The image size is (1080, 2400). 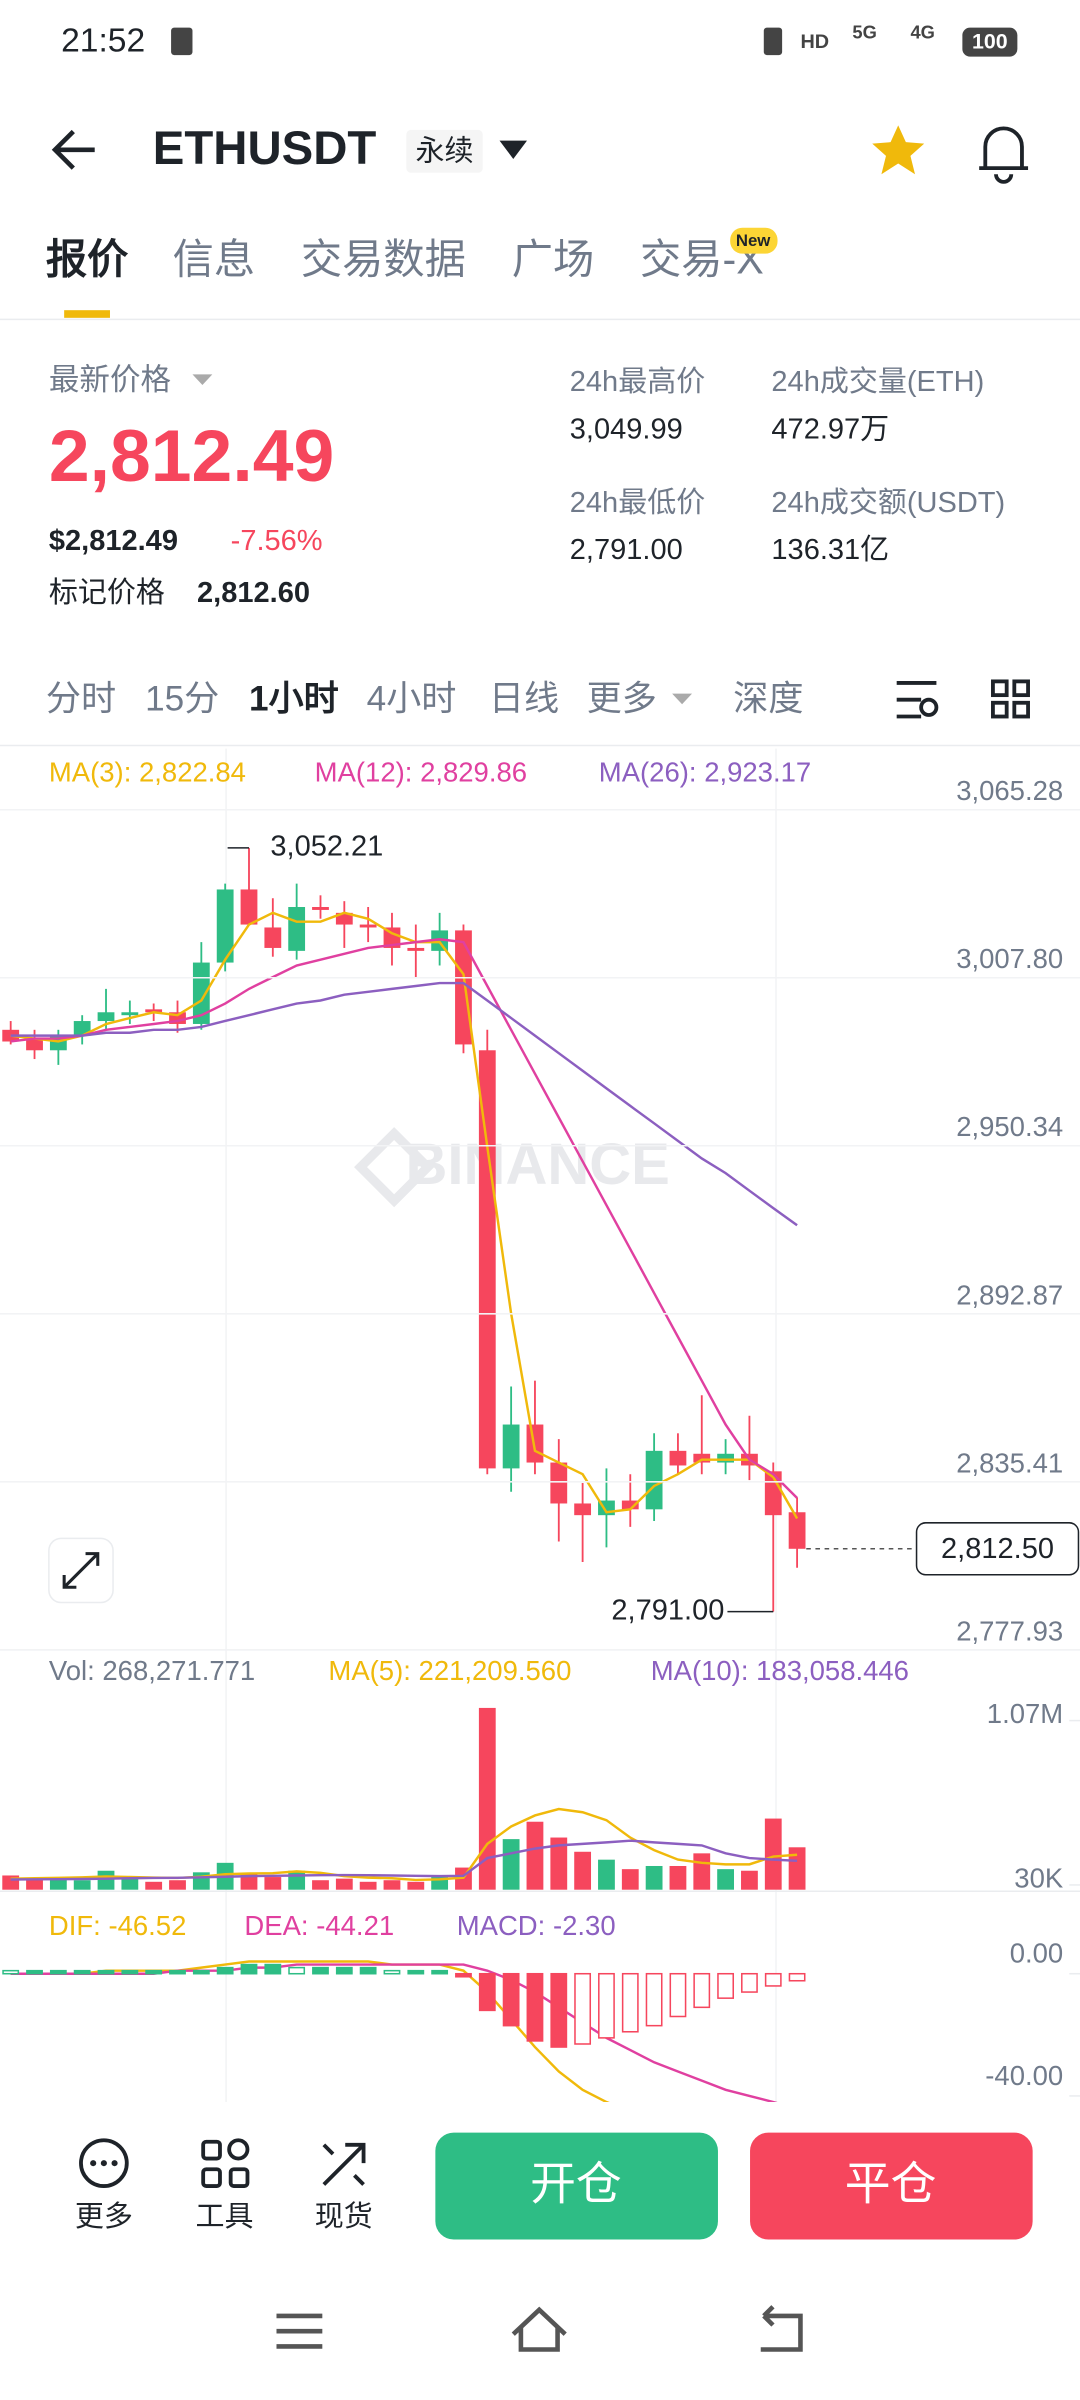 What do you see at coordinates (326, 847) in the screenshot?
I see `high-label: 3,052.21` at bounding box center [326, 847].